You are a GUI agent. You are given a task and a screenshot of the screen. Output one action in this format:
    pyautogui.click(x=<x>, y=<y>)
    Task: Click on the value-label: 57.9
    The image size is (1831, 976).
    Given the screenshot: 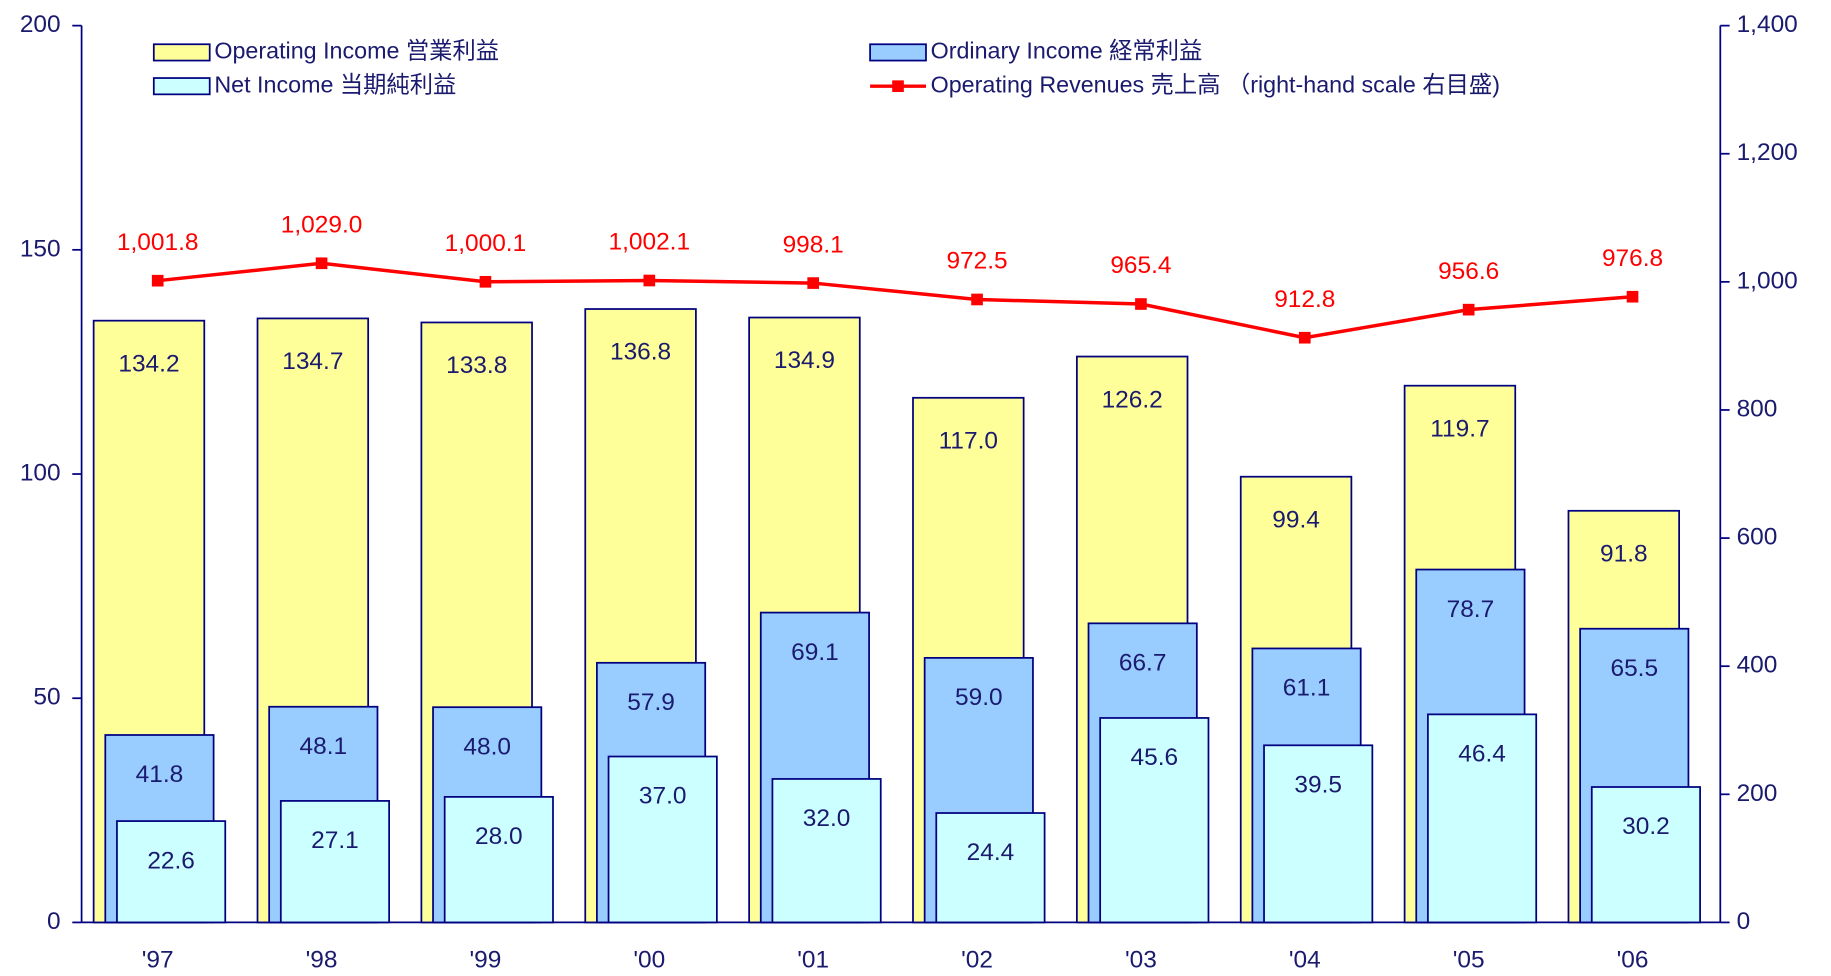 What is the action you would take?
    pyautogui.click(x=651, y=702)
    